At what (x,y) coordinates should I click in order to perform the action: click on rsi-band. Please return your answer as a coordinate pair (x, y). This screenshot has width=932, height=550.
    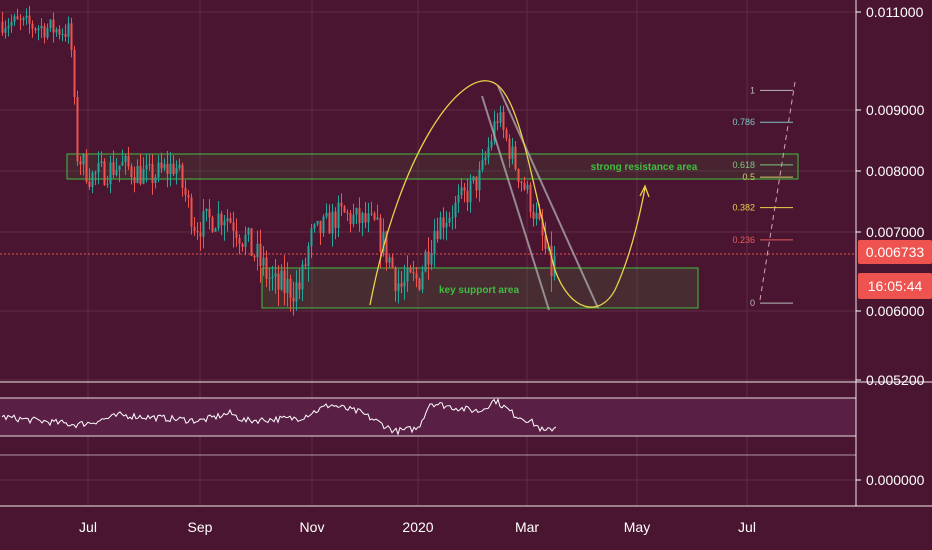
    Looking at the image, I should click on (428, 417).